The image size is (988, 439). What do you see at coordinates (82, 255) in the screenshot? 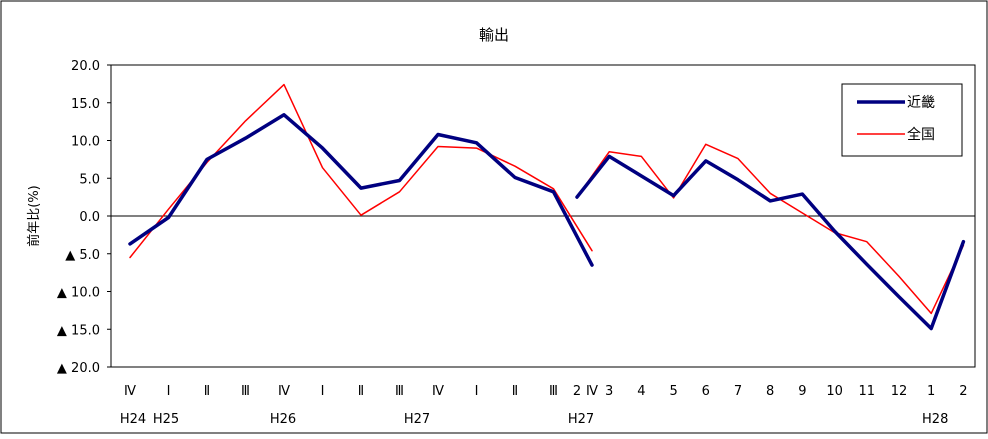
I see `y-tick-label: ▲ 5.0` at bounding box center [82, 255].